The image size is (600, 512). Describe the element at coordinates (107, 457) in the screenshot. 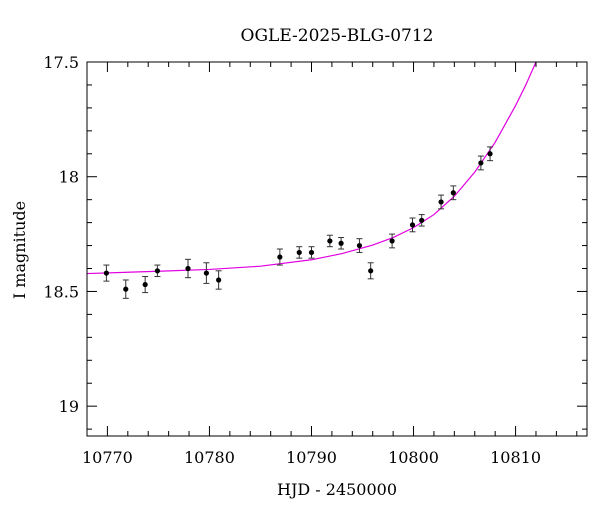

I see `x-tick-label: 10770` at that location.